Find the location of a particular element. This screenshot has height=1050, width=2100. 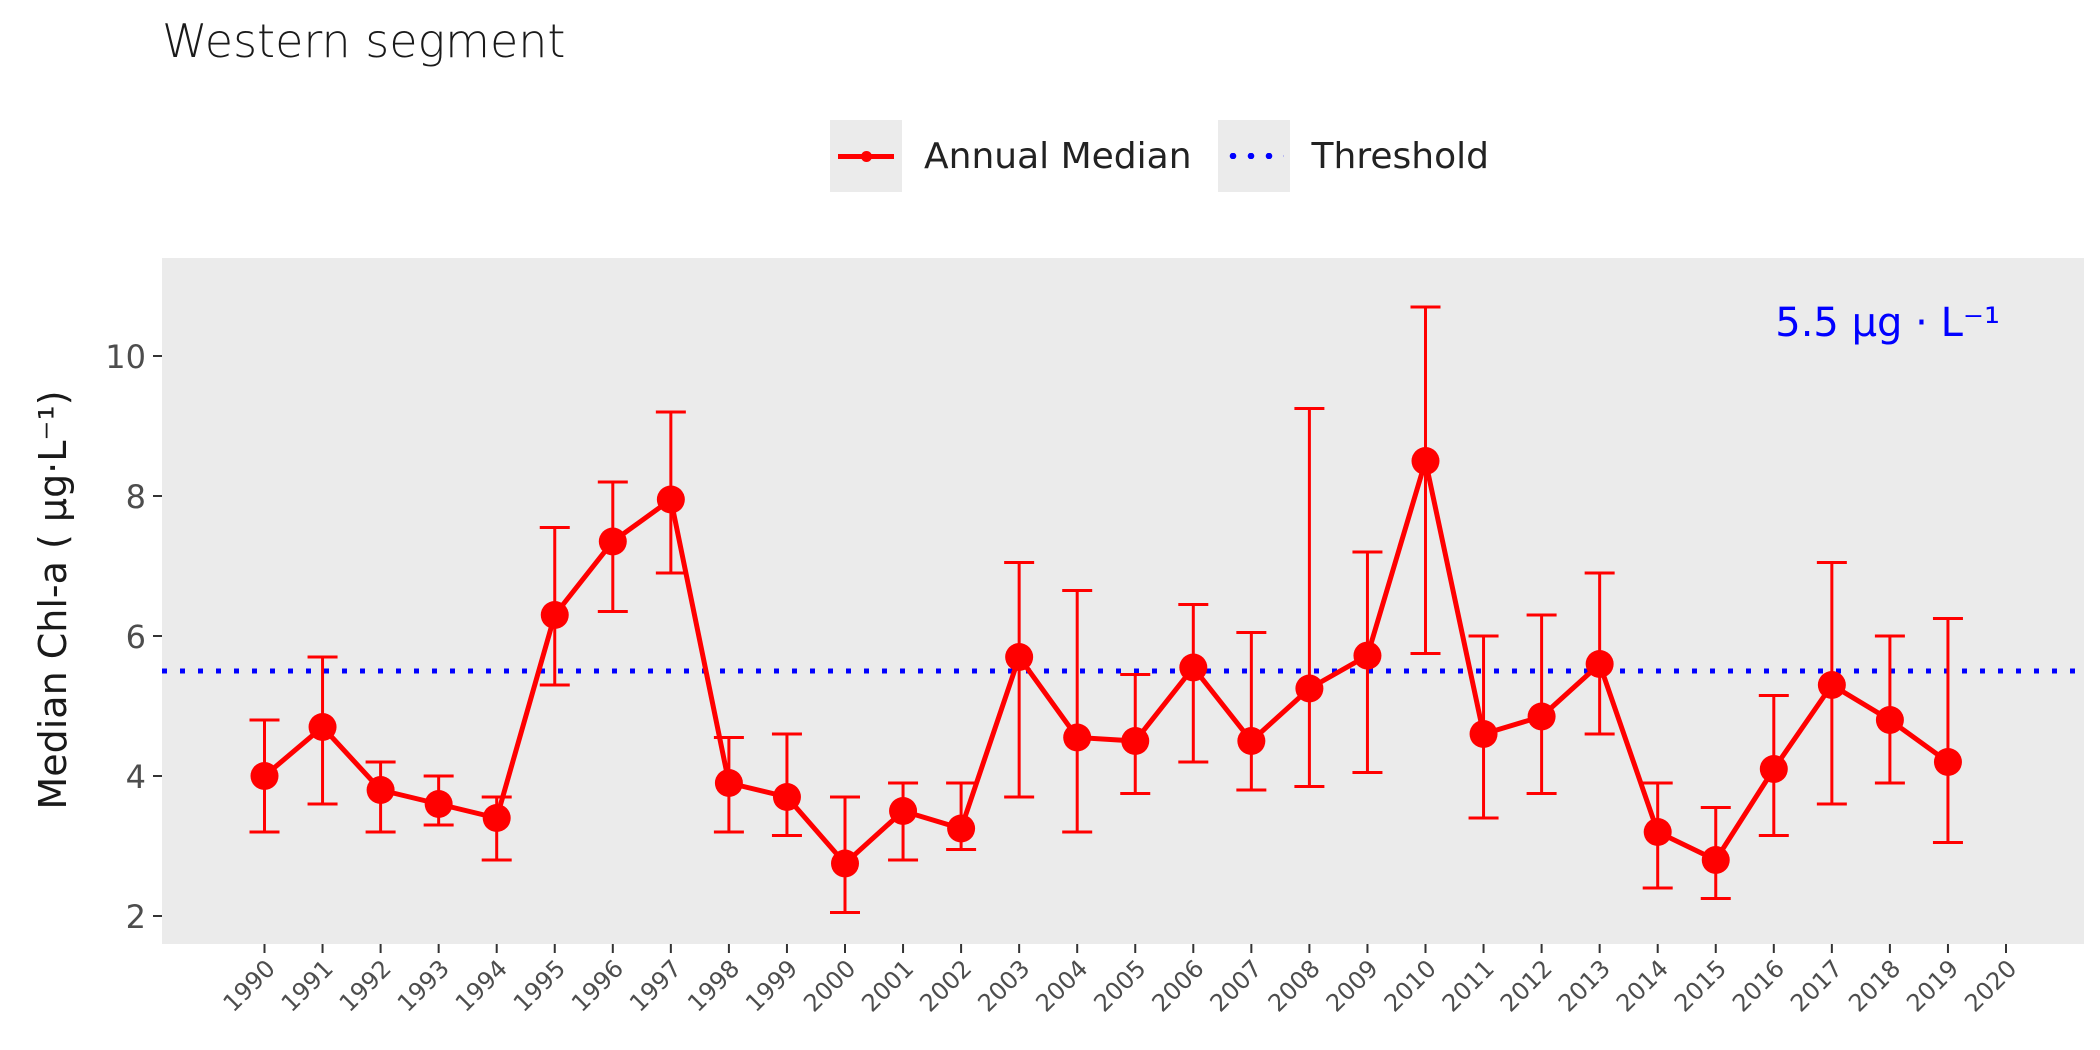

x-tick-label: 2020 is located at coordinates (1990, 985).